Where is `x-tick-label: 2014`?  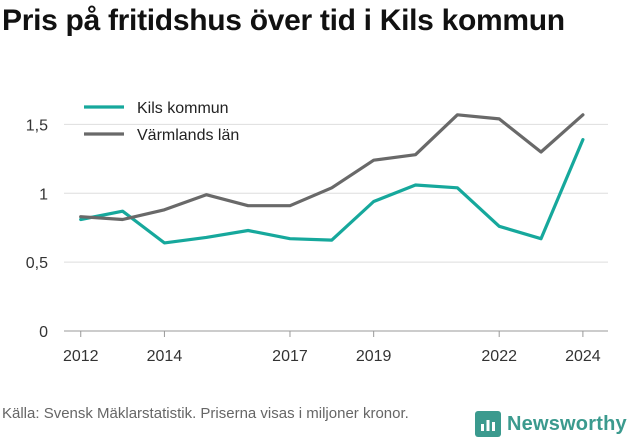
x-tick-label: 2014 is located at coordinates (165, 356).